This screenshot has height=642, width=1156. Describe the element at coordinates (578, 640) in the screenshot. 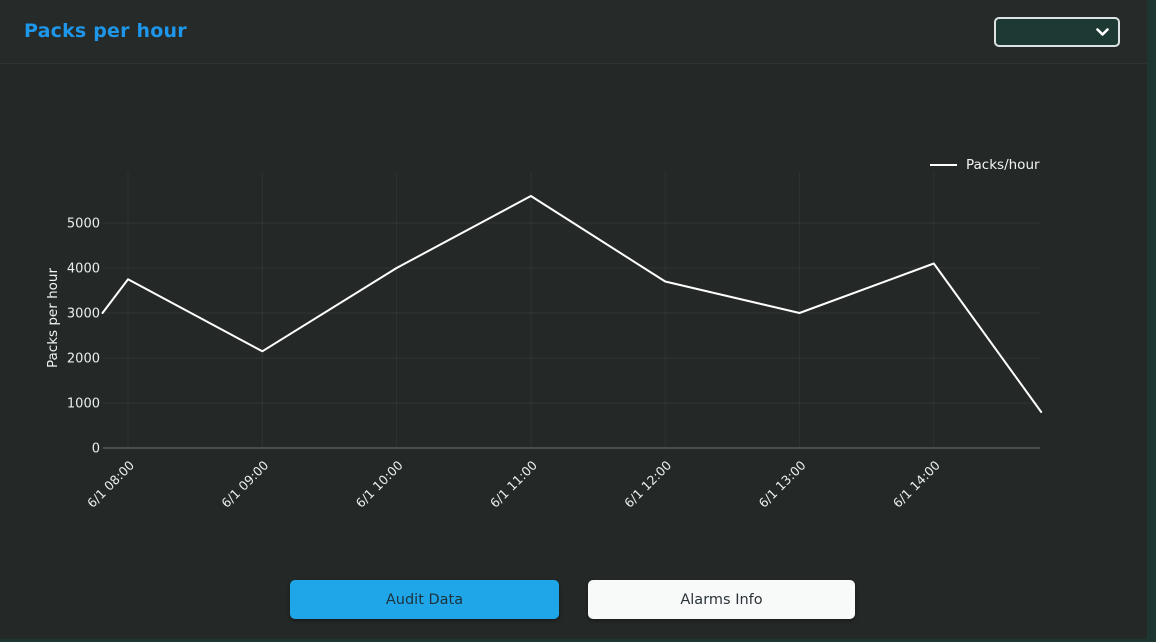

I see `bottom-edge-strip` at that location.